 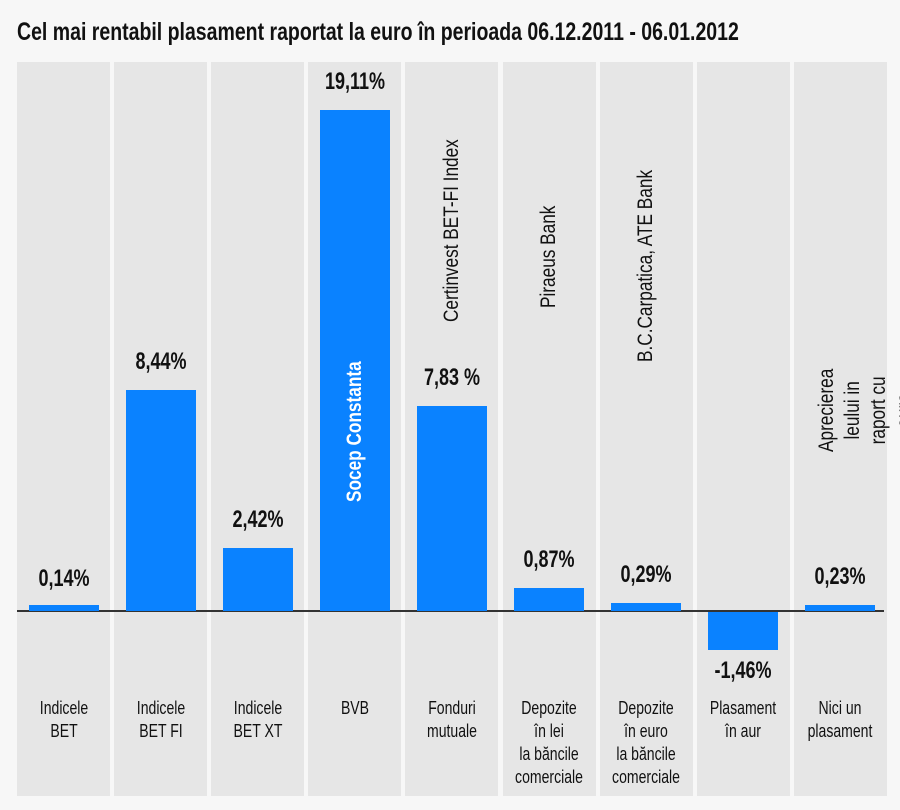 What do you see at coordinates (354, 708) in the screenshot?
I see `category-label: BVB` at bounding box center [354, 708].